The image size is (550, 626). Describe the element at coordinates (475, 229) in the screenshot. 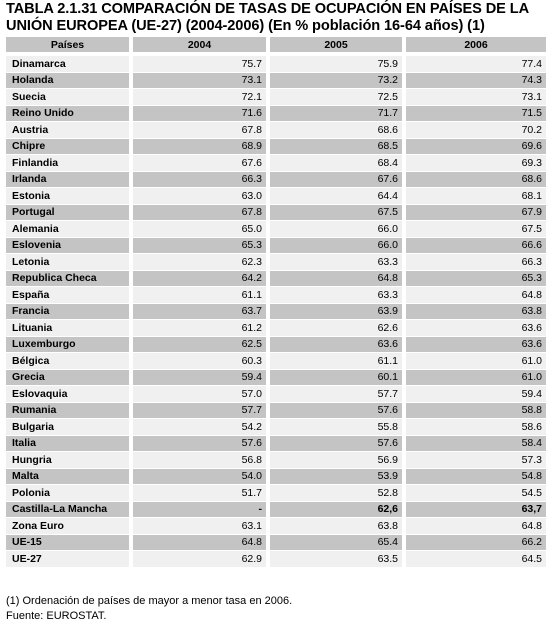

I see `value-2006-cell: 67.5` at that location.